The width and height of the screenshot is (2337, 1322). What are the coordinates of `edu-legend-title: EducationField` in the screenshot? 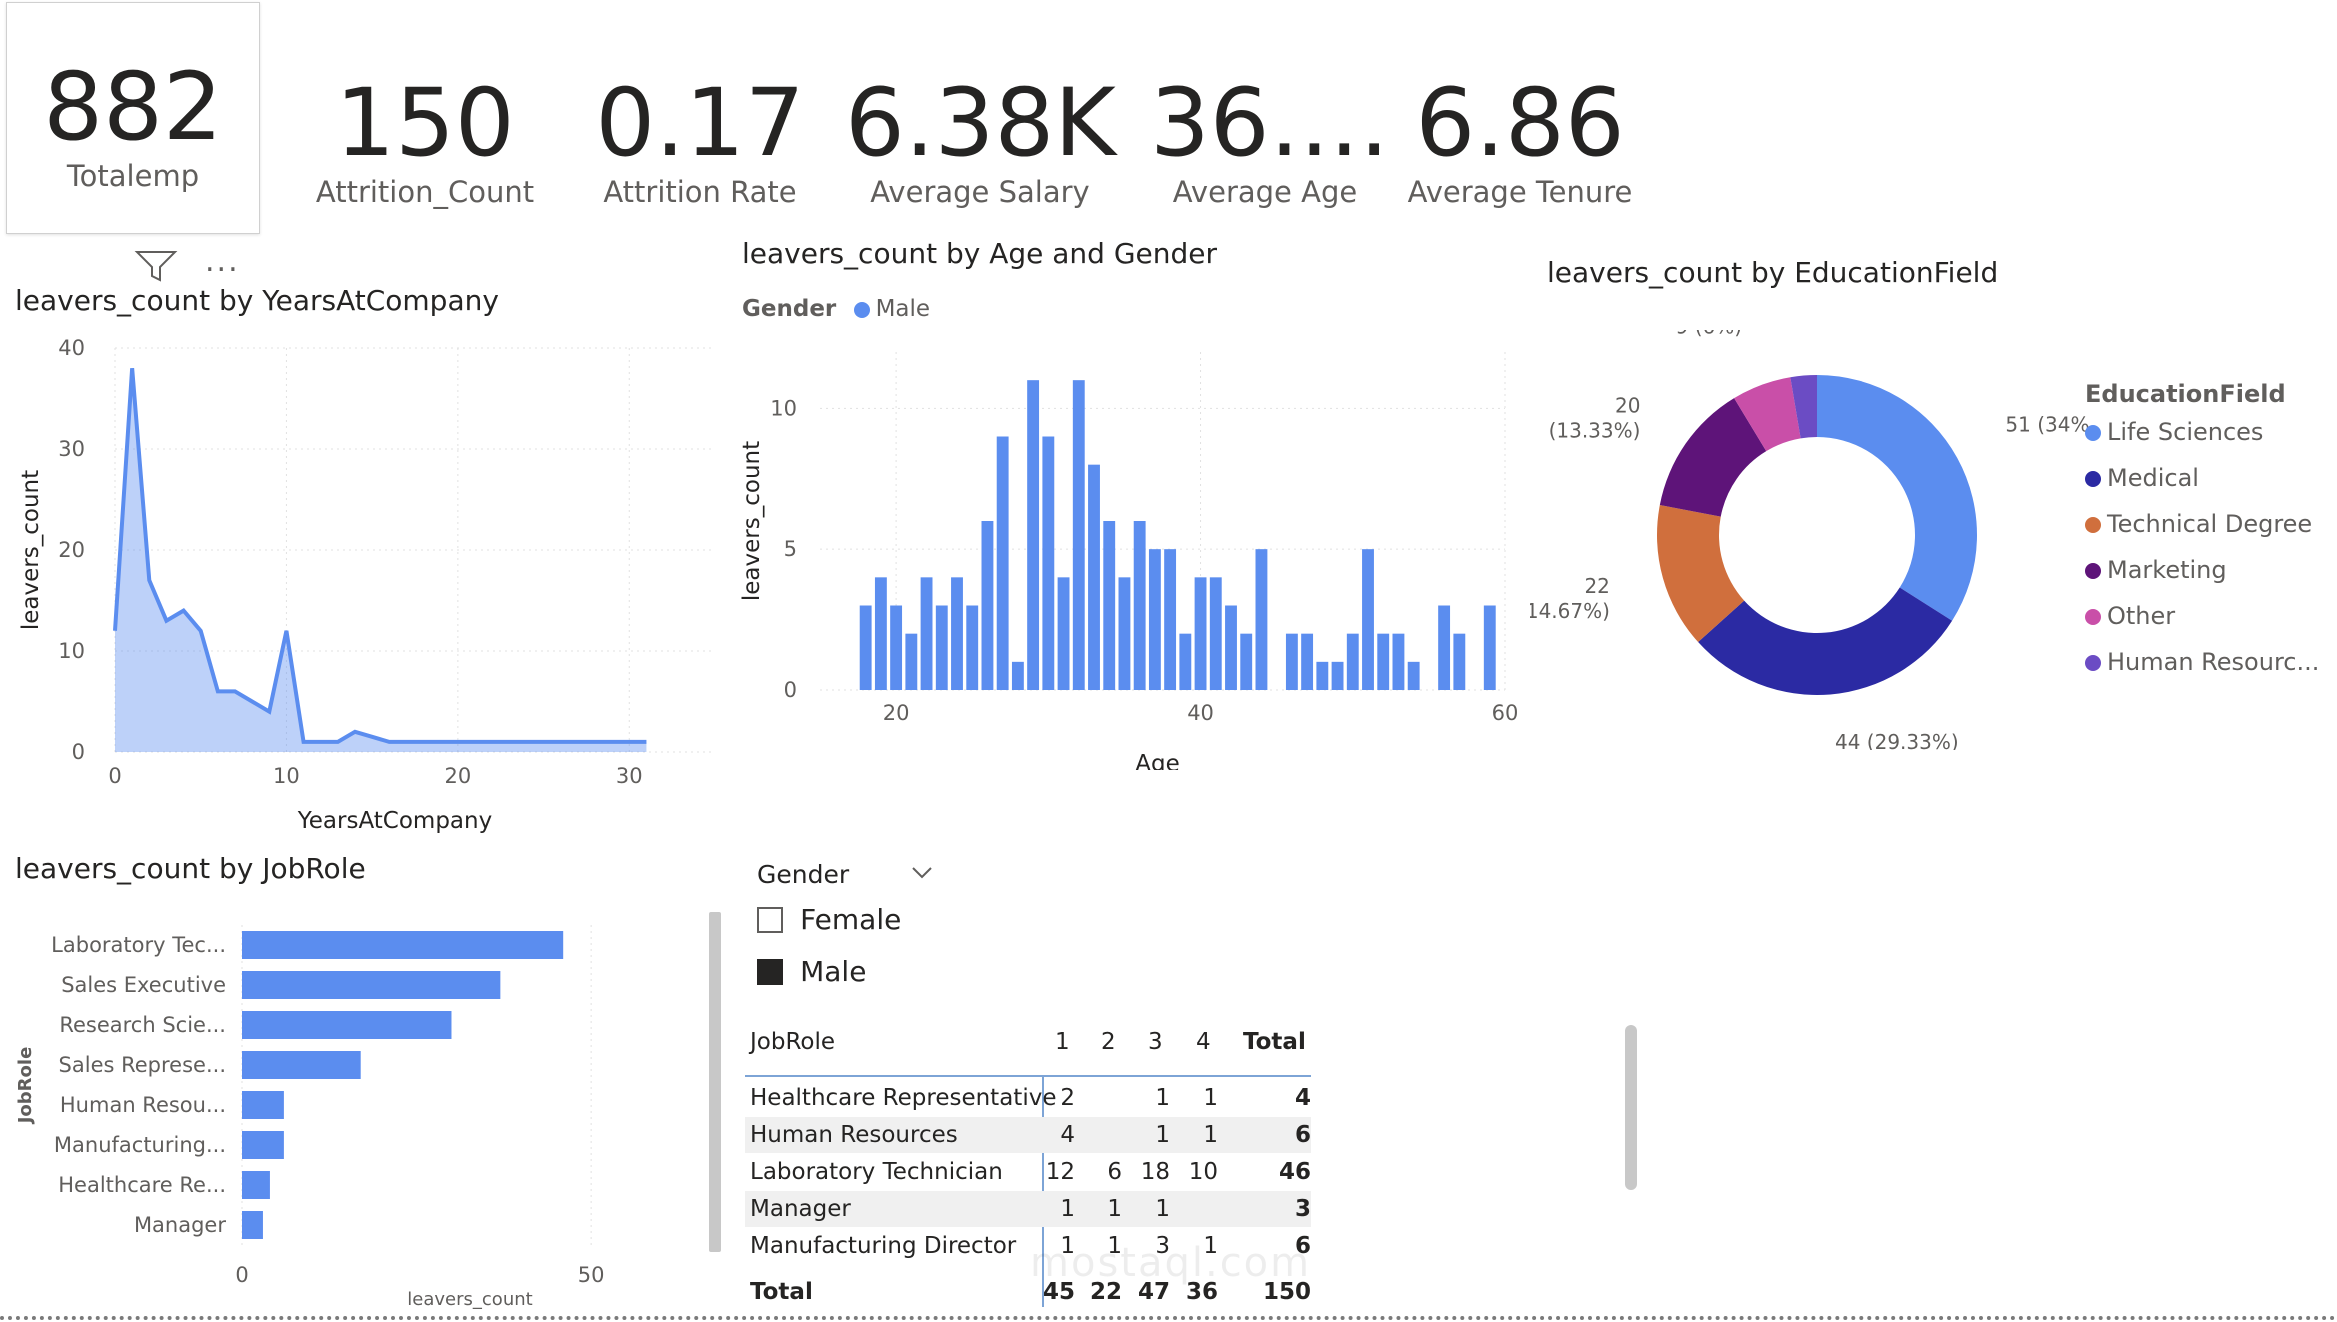 It's located at (2185, 394).